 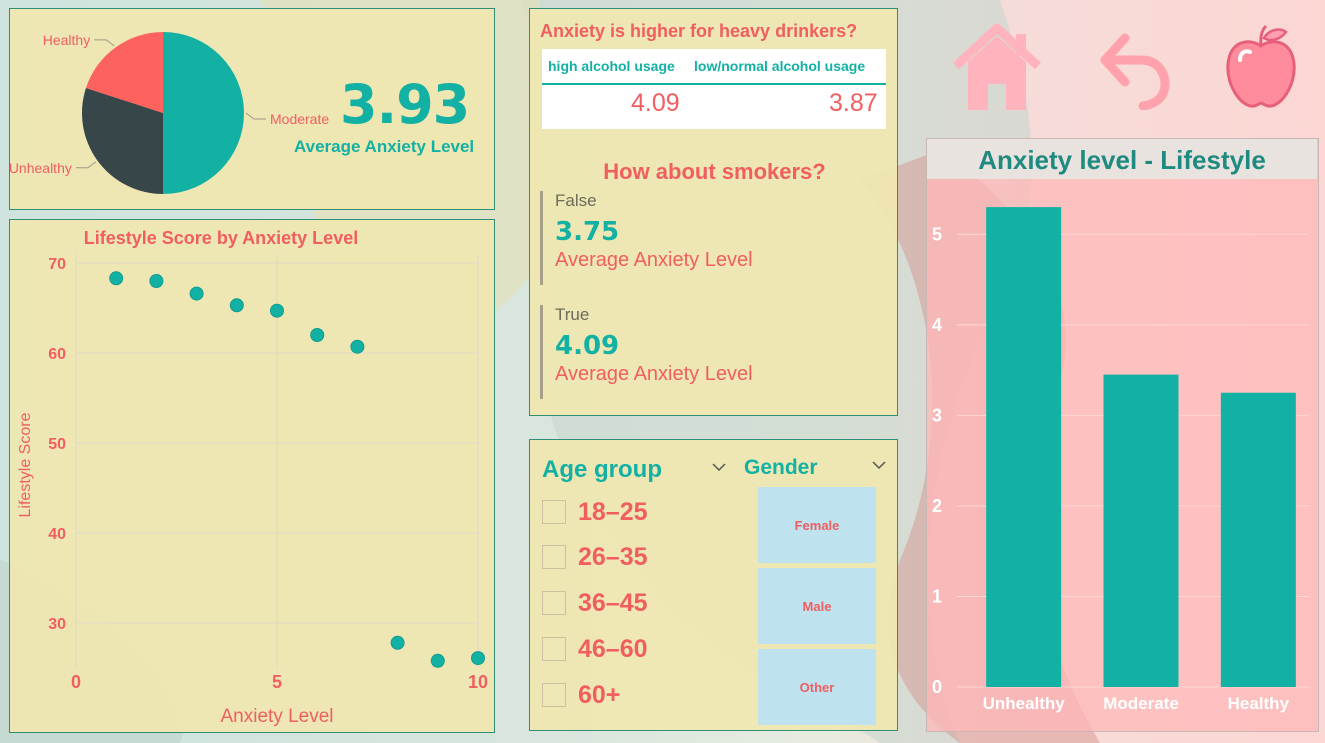 I want to click on gender-tile-other: Other, so click(x=817, y=687).